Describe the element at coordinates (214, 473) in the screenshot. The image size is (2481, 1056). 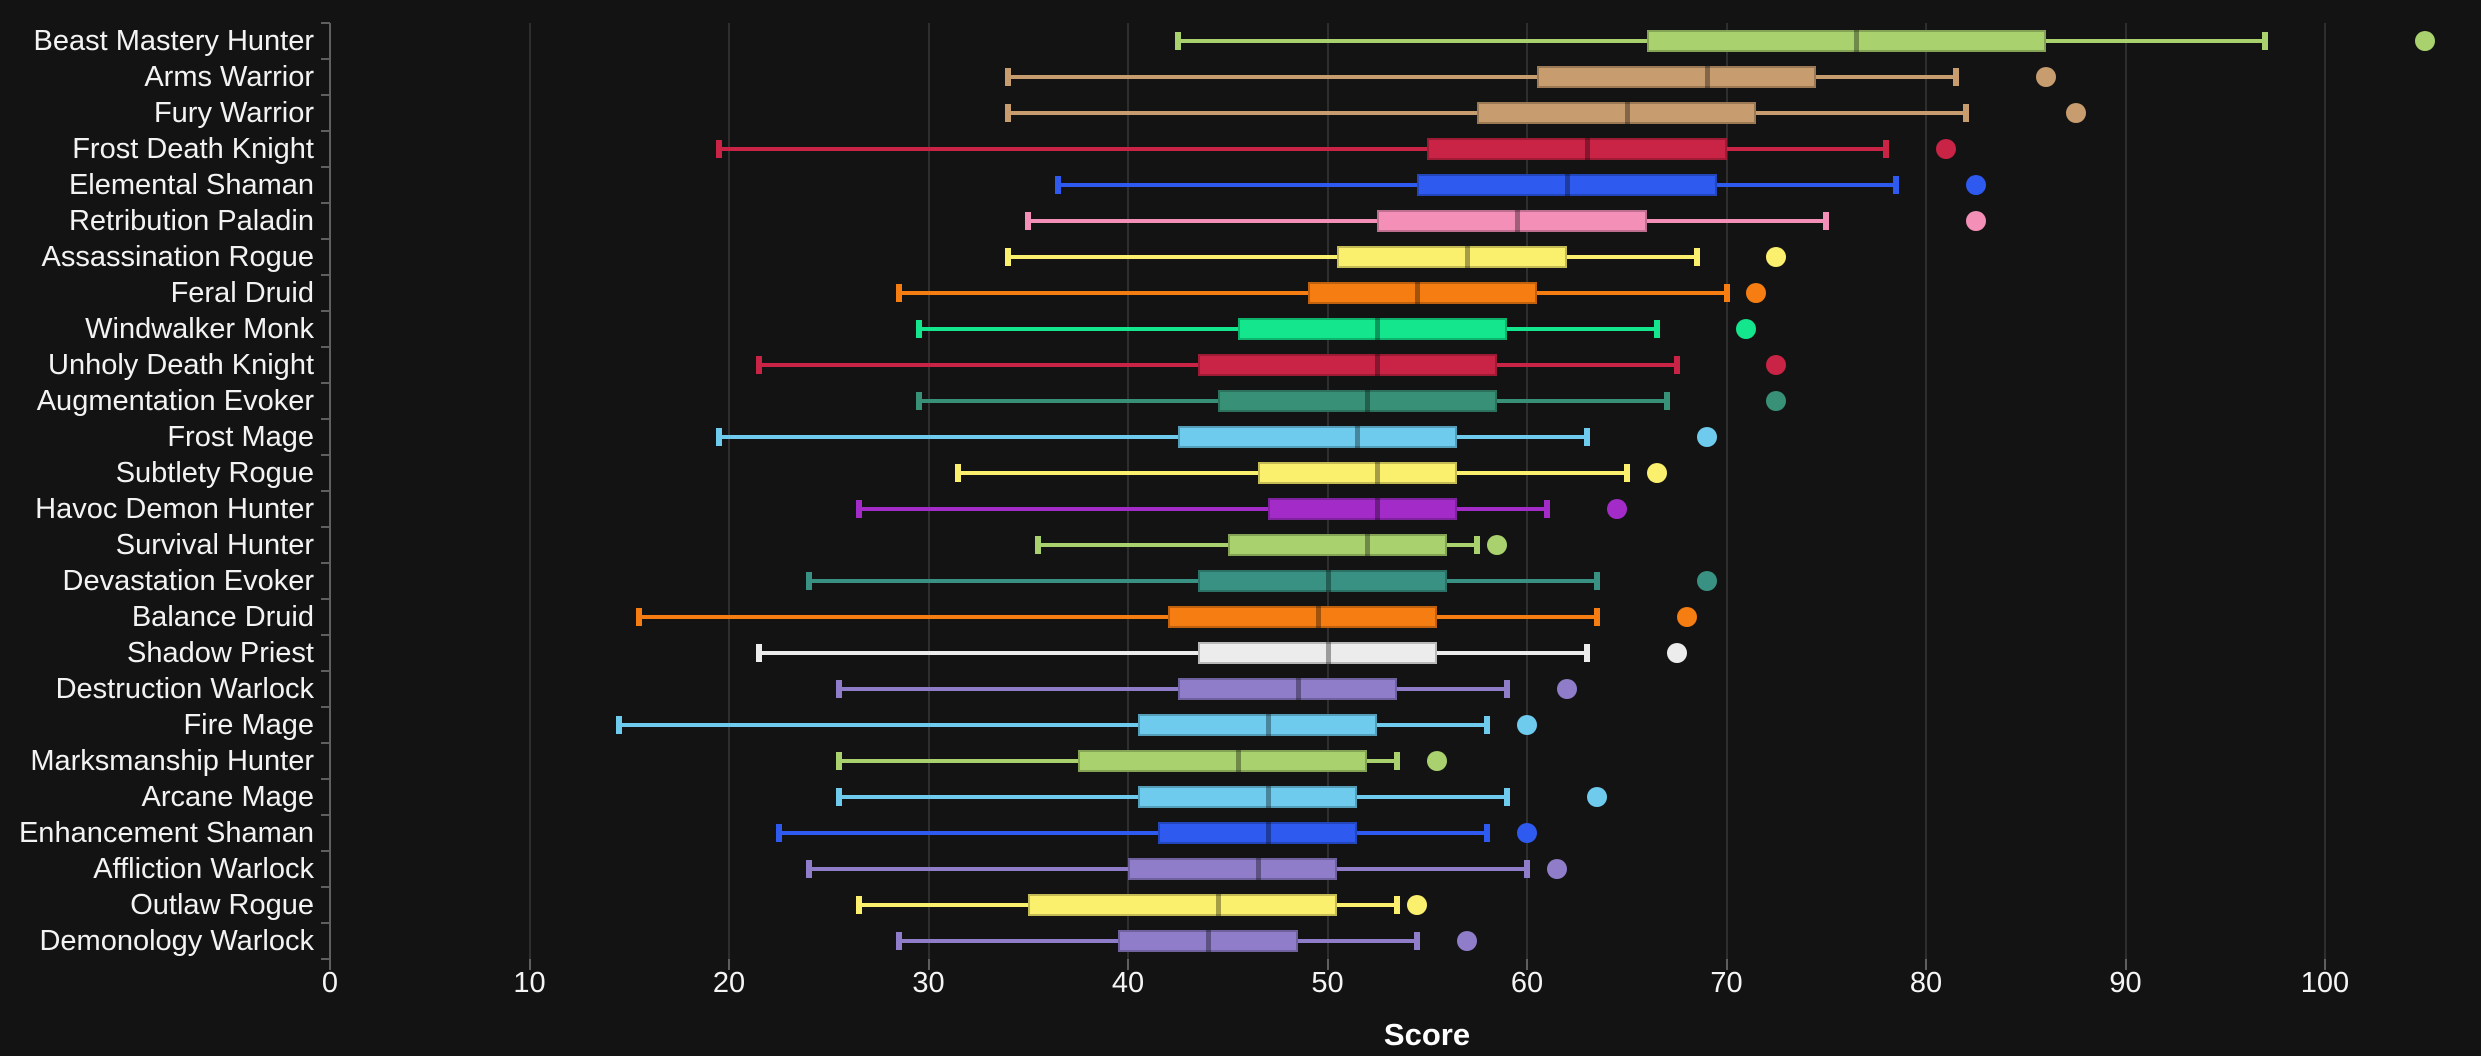
I see `row-label: Subtlety Rogue` at that location.